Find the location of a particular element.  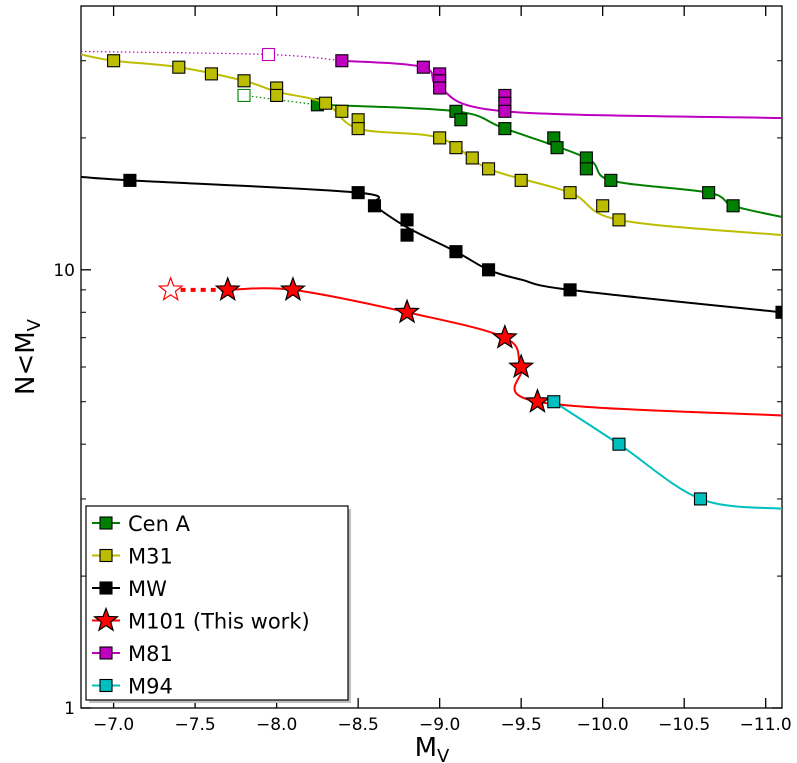

legend-box is located at coordinates (217, 603).